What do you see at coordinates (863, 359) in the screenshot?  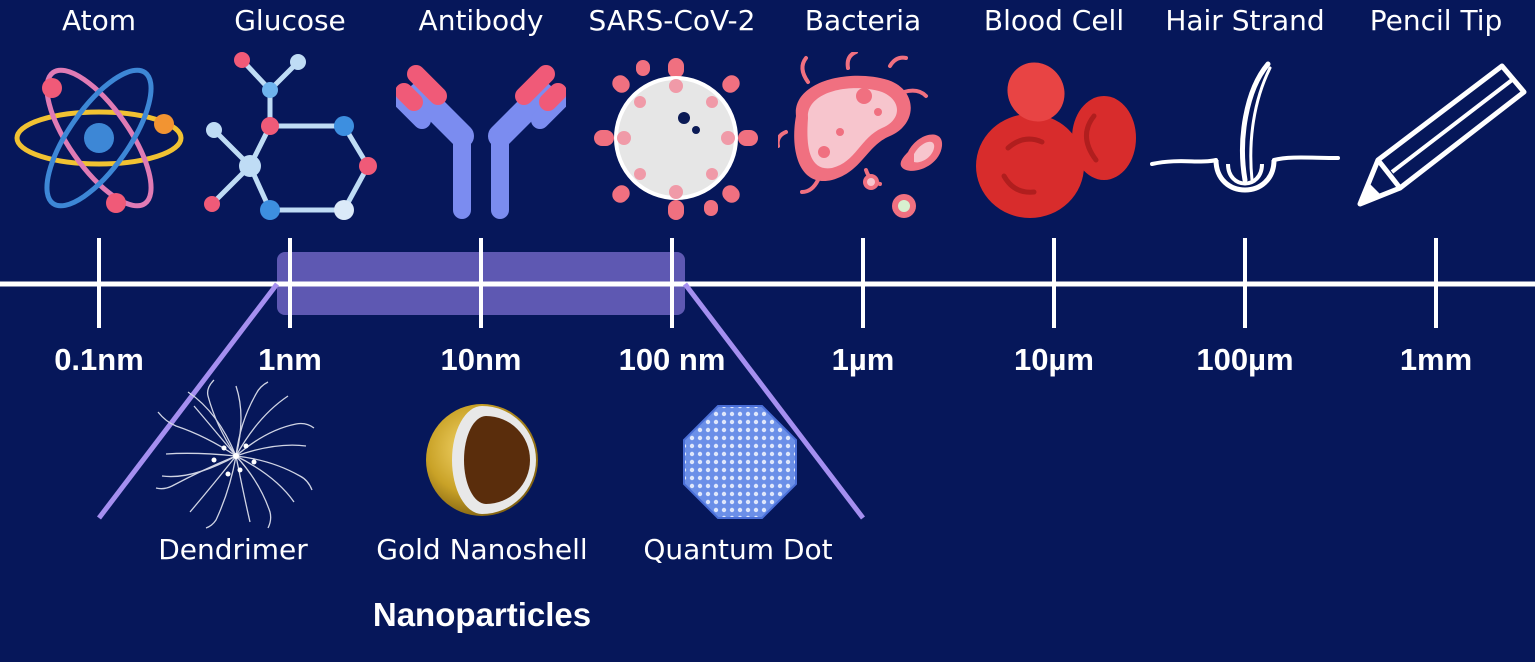 I see `scale-1um: 1µm` at bounding box center [863, 359].